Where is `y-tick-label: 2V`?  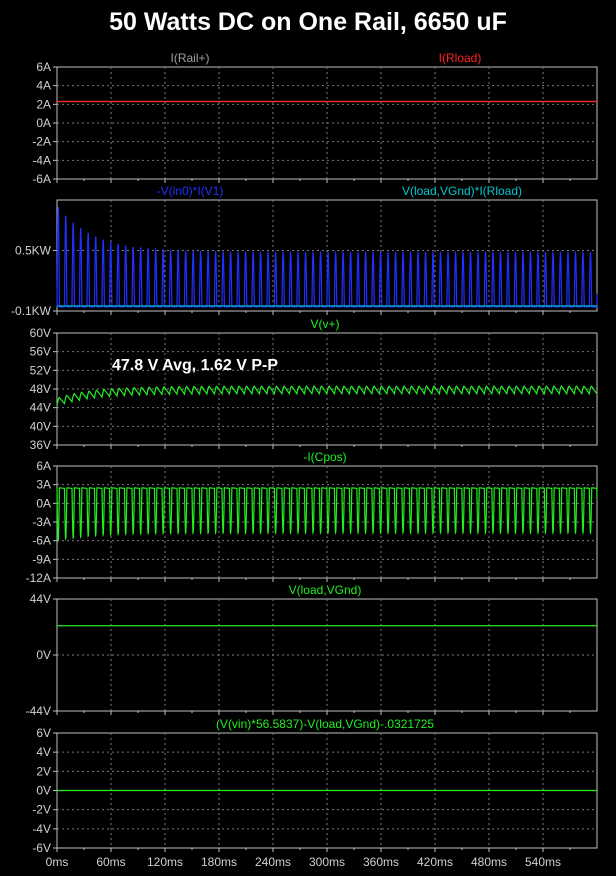
y-tick-label: 2V is located at coordinates (43, 771).